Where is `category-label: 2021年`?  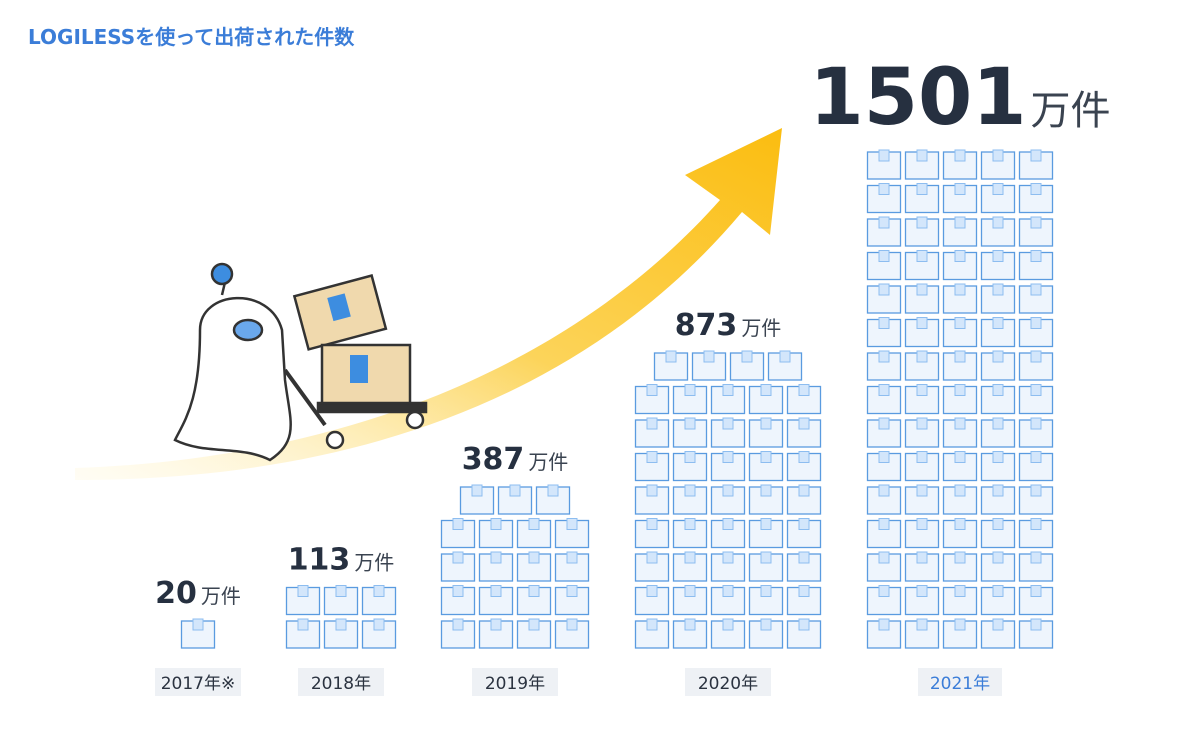 category-label: 2021年 is located at coordinates (960, 684).